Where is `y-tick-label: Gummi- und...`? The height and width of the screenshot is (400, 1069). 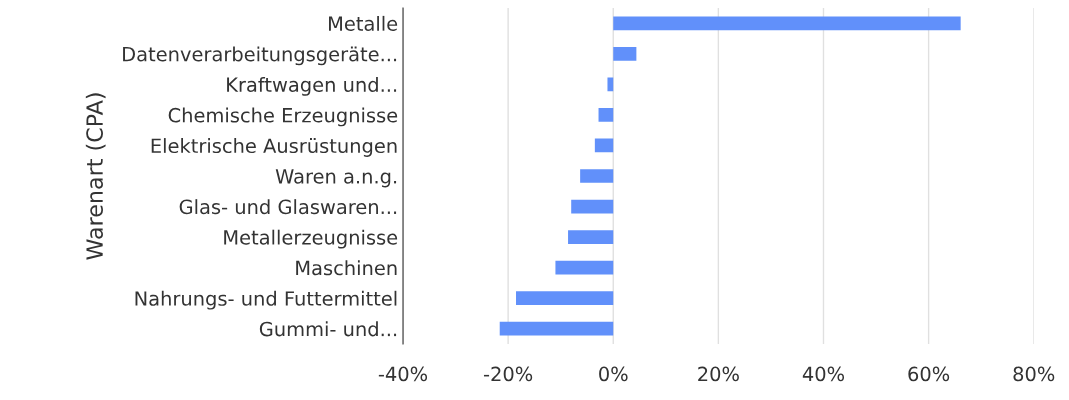 y-tick-label: Gummi- und... is located at coordinates (328, 329).